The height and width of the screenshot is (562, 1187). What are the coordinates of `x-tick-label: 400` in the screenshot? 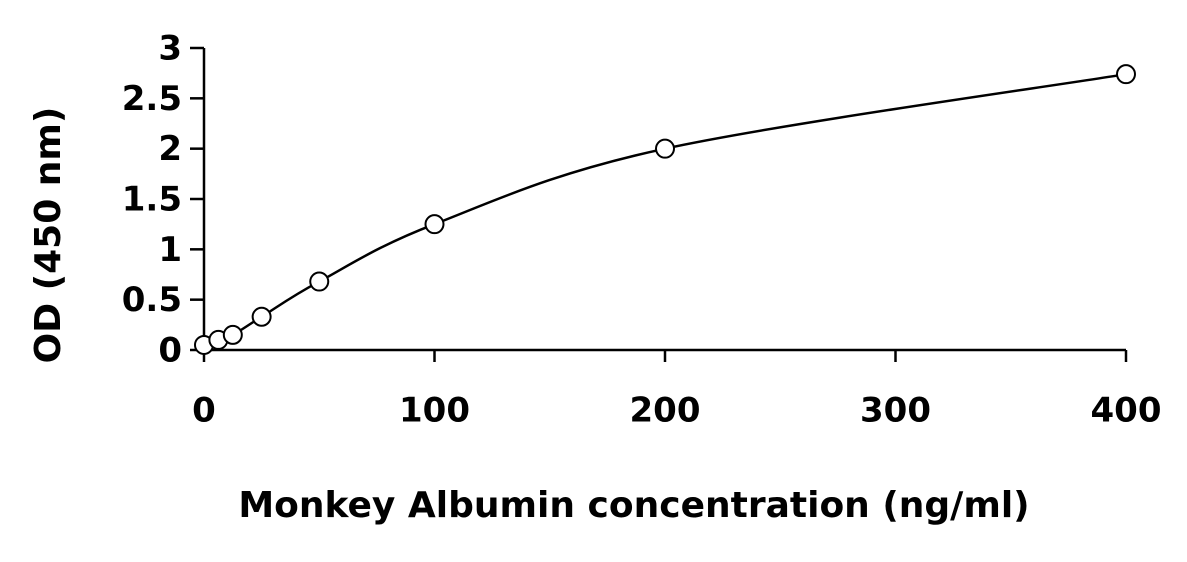 It's located at (1126, 411).